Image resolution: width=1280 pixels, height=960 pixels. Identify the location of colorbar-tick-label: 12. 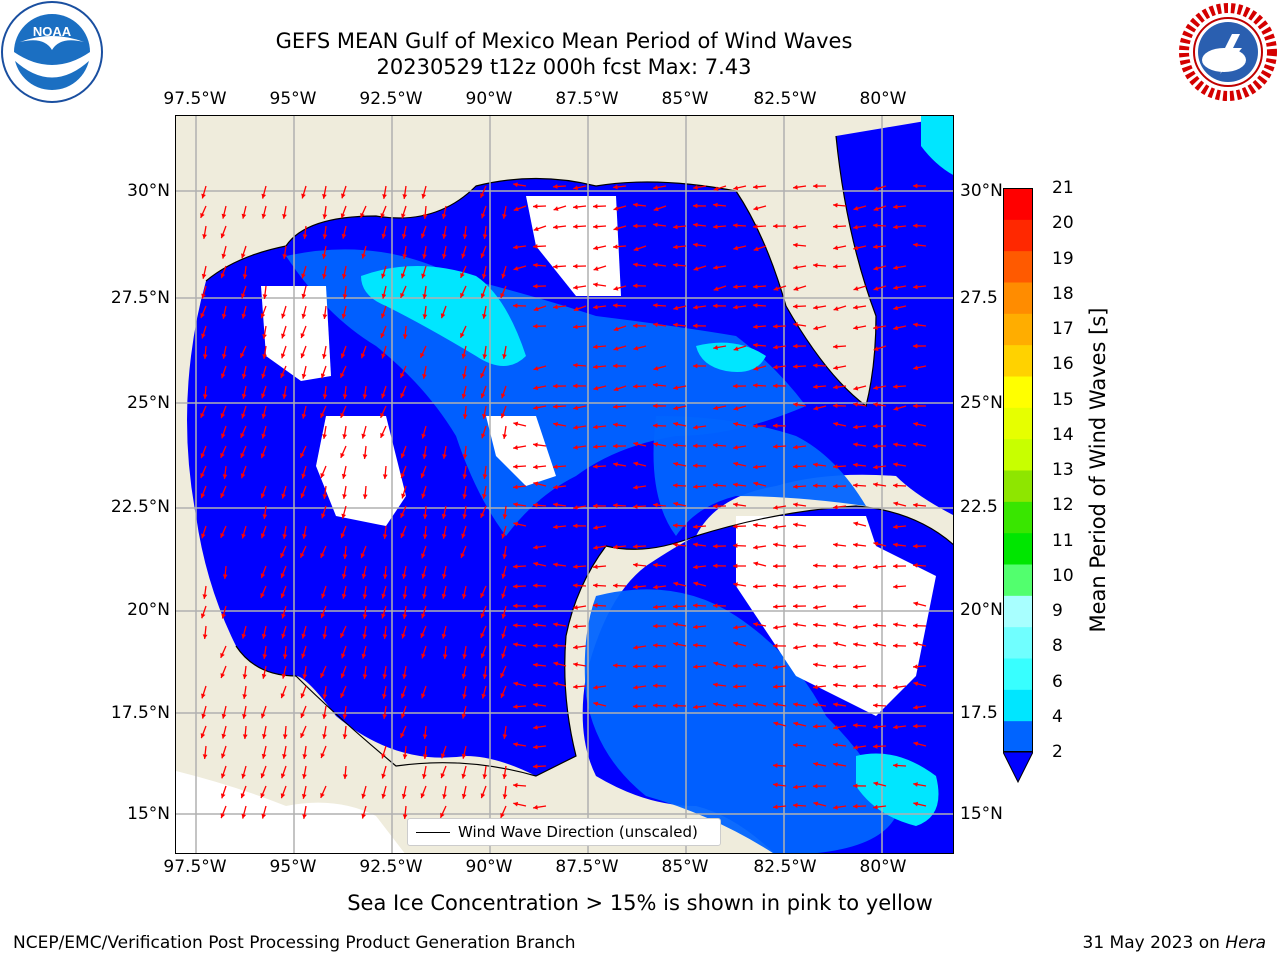
(1063, 505).